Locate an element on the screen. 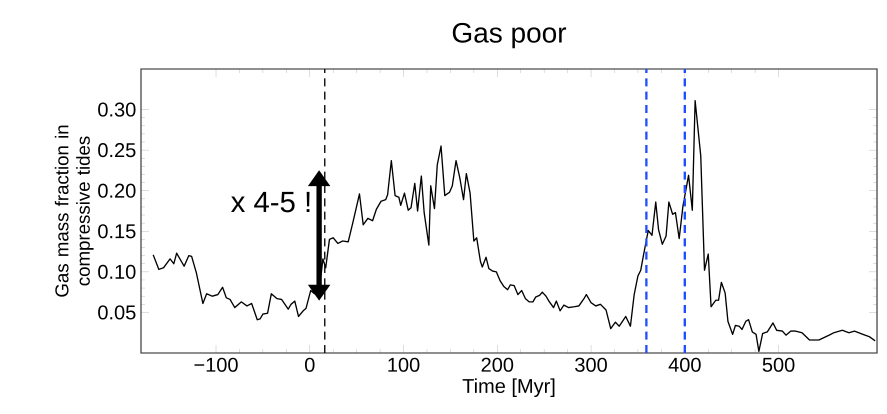  x-tick-label: 300 is located at coordinates (591, 365).